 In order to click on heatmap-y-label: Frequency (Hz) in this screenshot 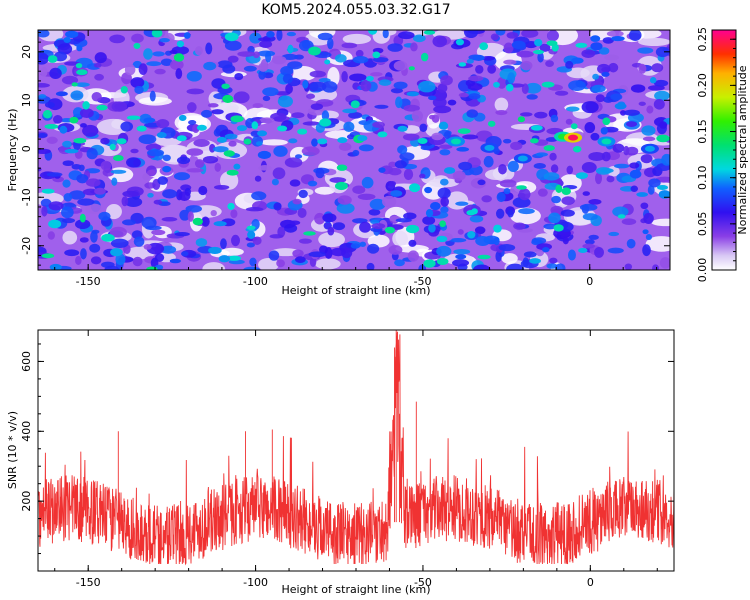, I will do `click(12, 150)`.